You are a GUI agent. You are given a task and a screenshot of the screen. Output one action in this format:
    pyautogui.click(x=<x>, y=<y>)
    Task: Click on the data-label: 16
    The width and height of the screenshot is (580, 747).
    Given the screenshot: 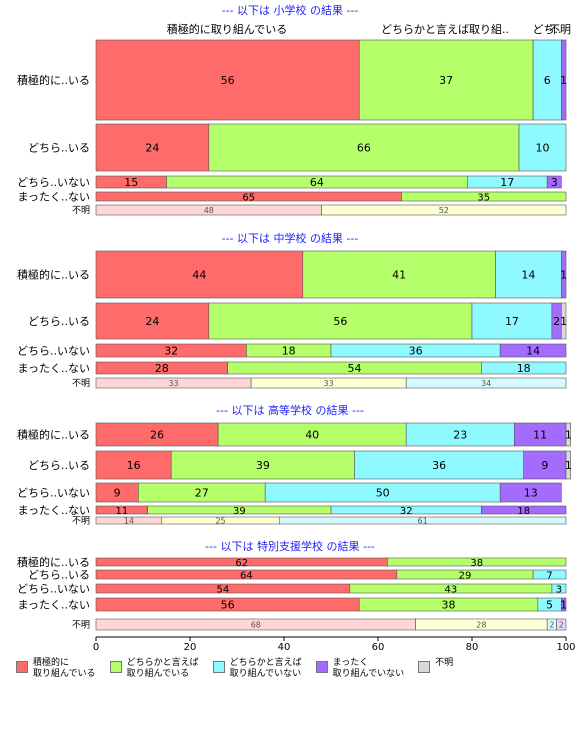 What is the action you would take?
    pyautogui.click(x=134, y=465)
    